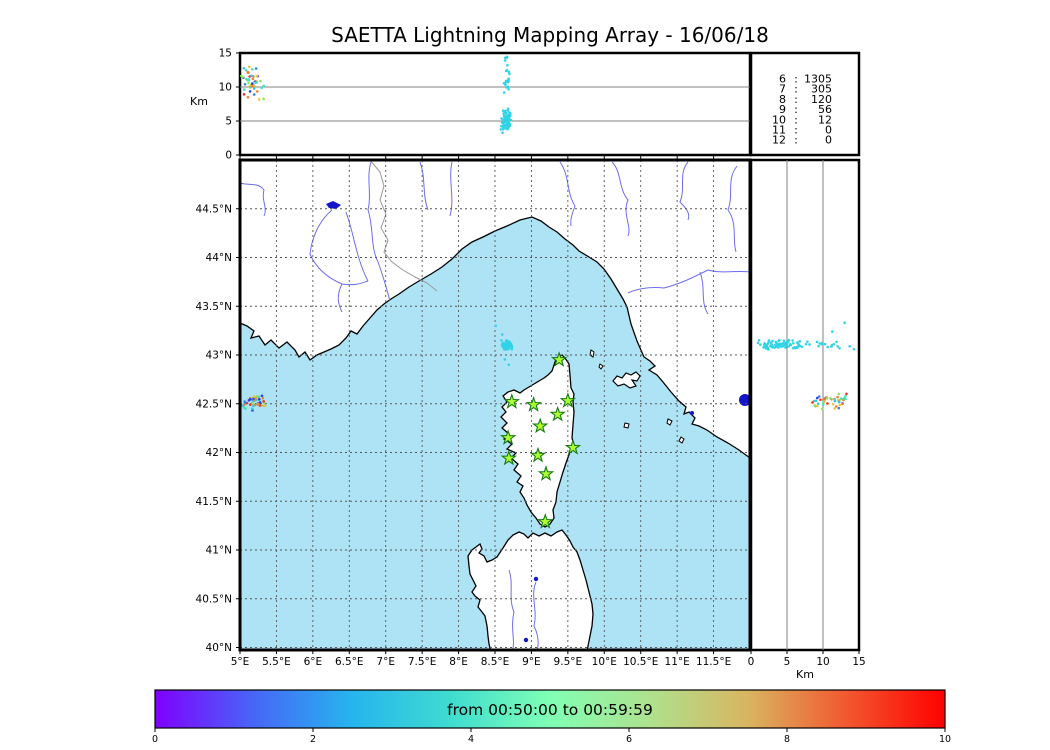 This screenshot has width=1050, height=750. I want to click on legend-source-count: 305, so click(821, 89).